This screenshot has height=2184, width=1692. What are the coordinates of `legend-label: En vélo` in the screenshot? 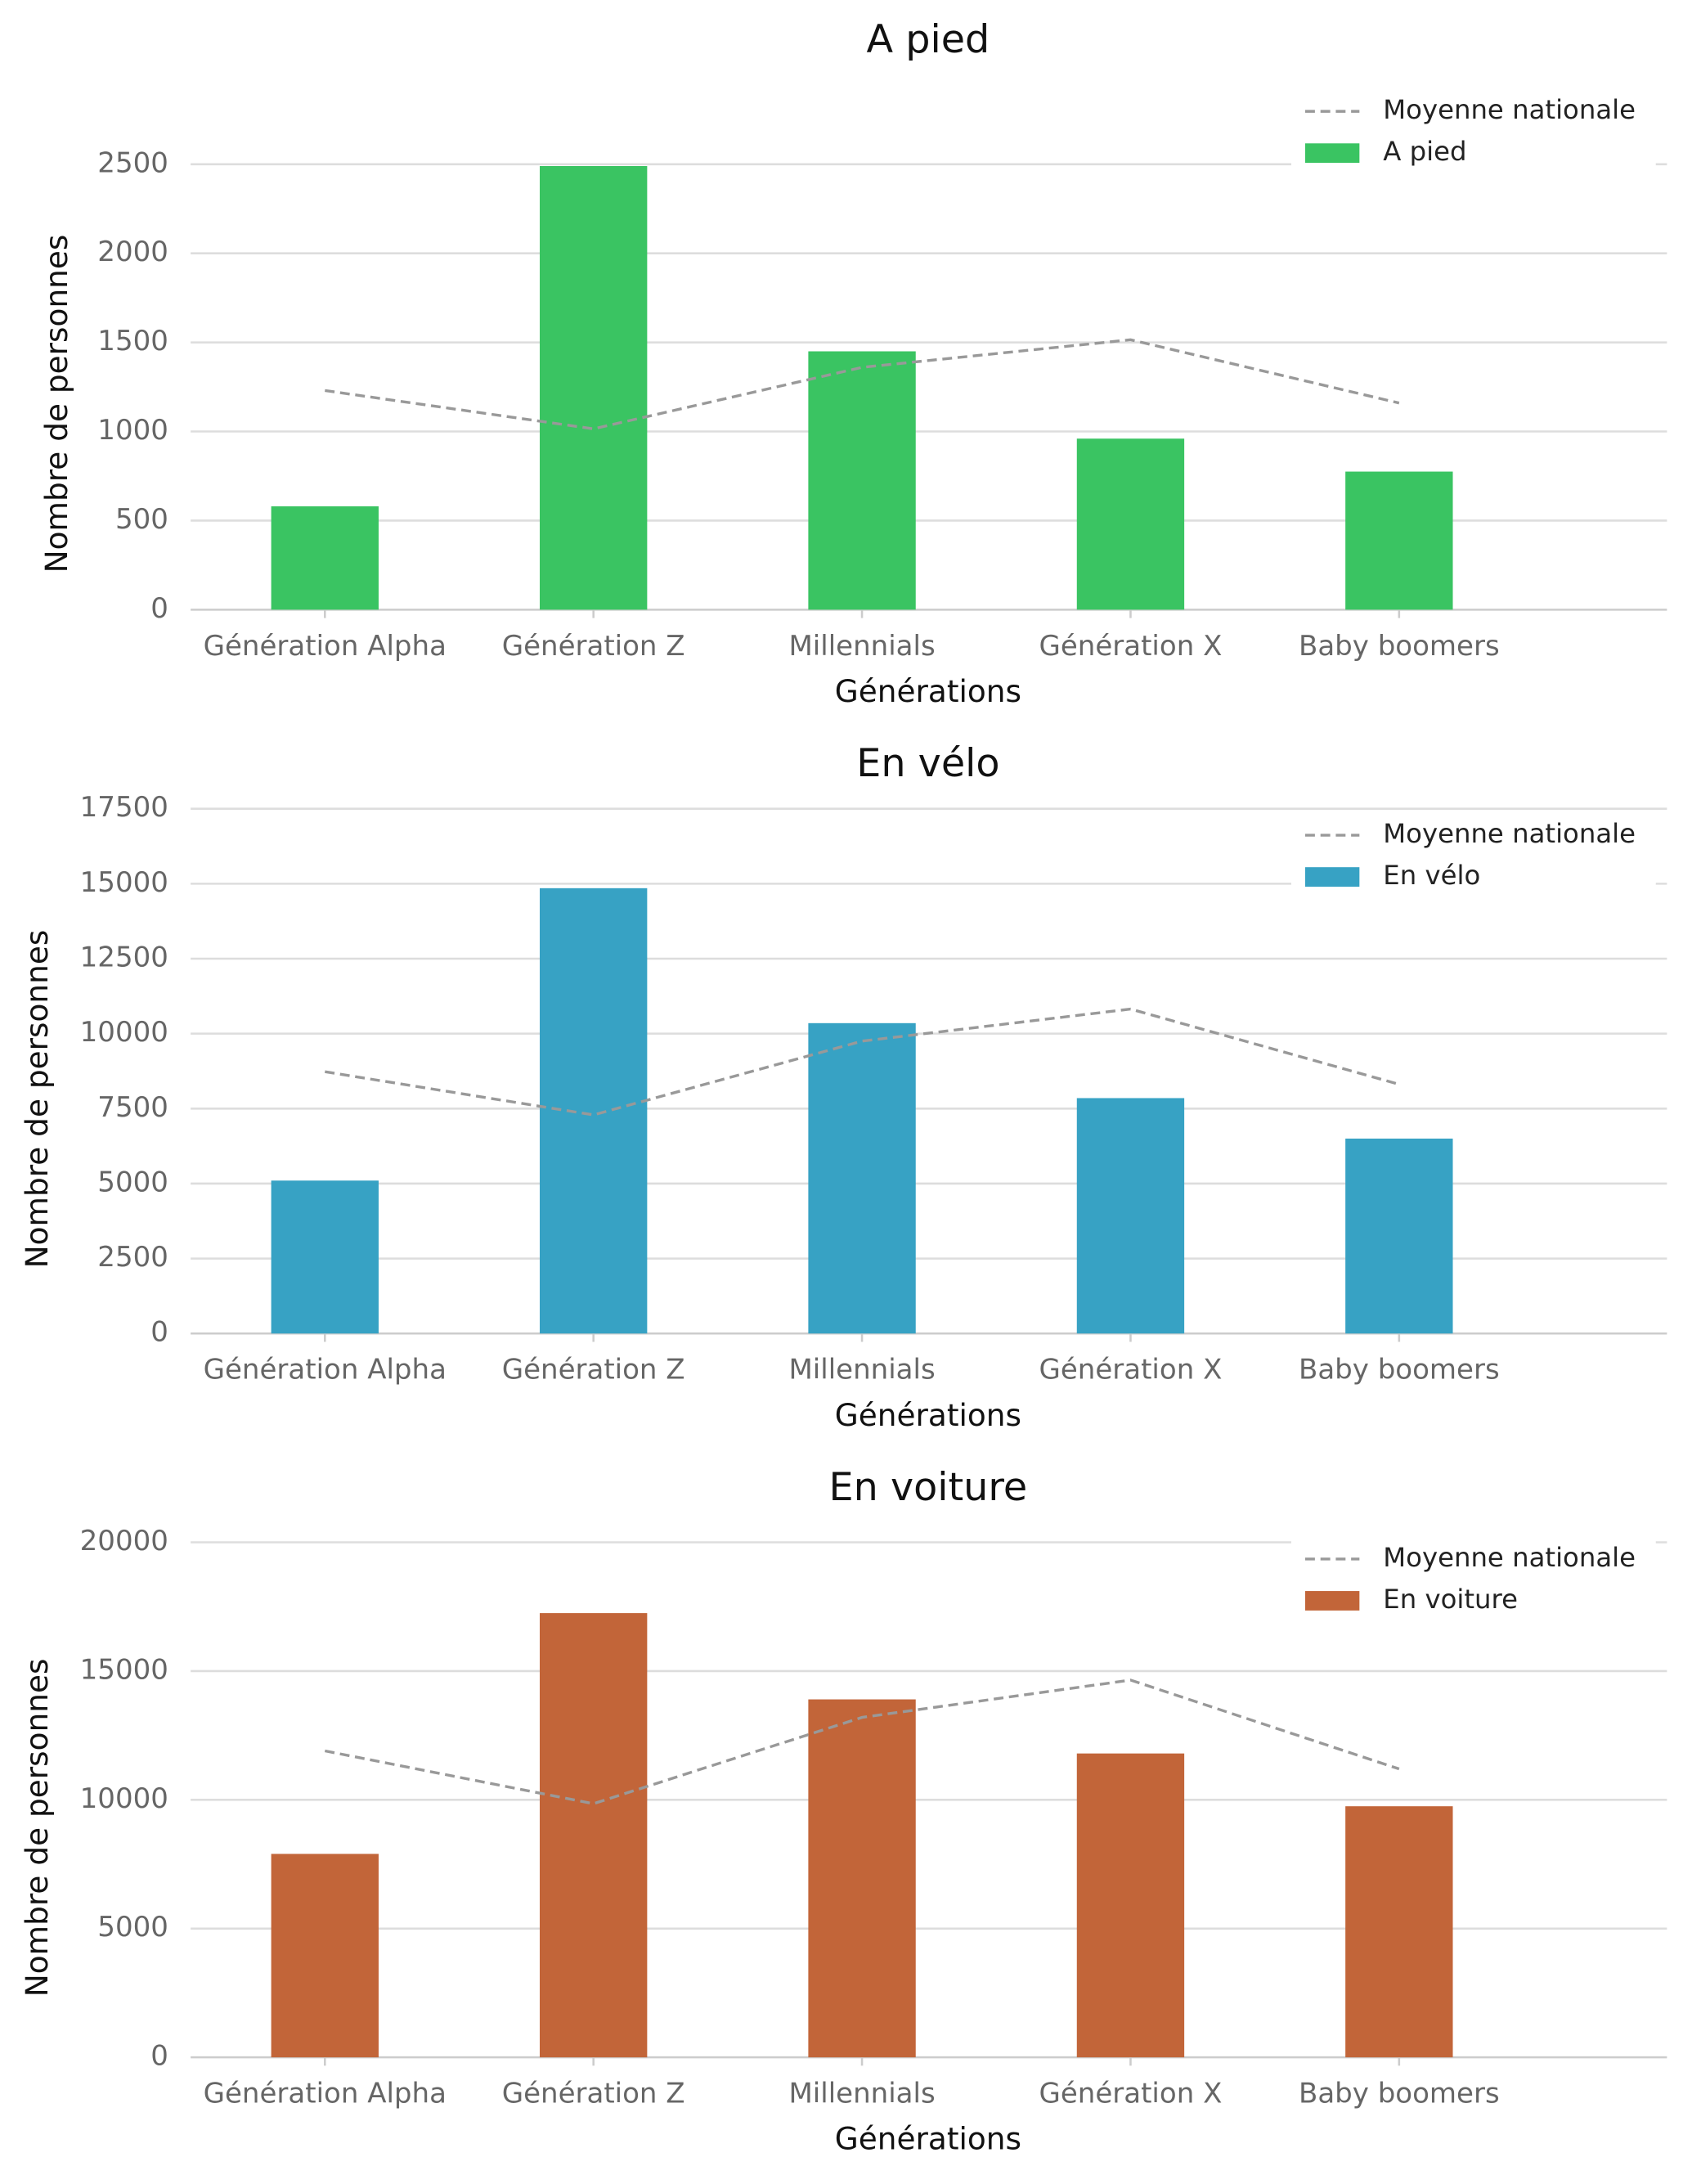 It's located at (1431, 876).